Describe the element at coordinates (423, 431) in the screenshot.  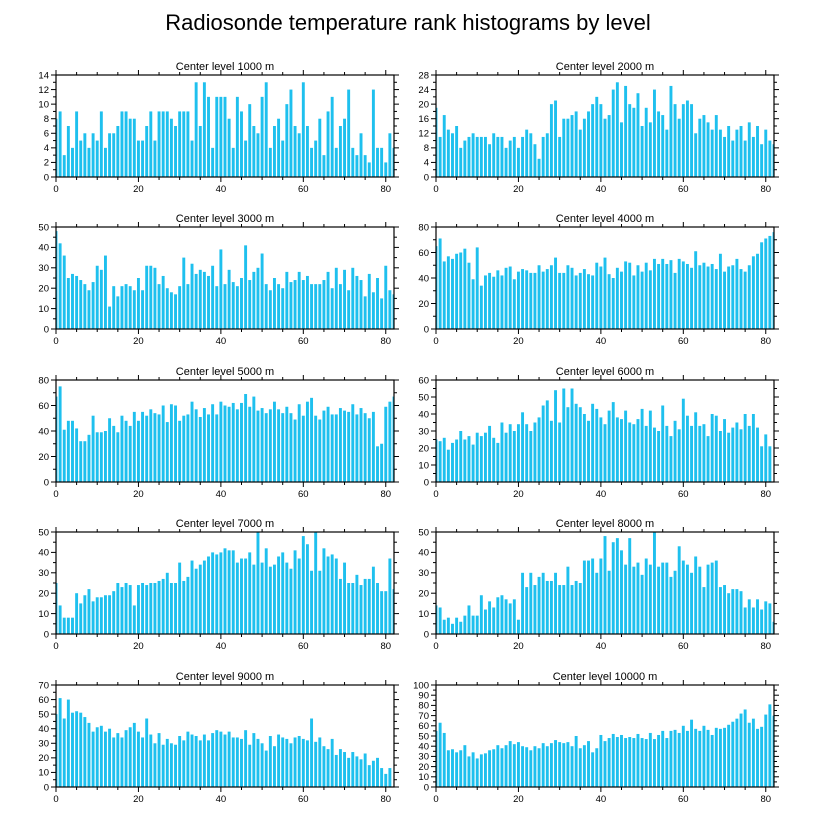
I see `y-tick-label: 30` at that location.